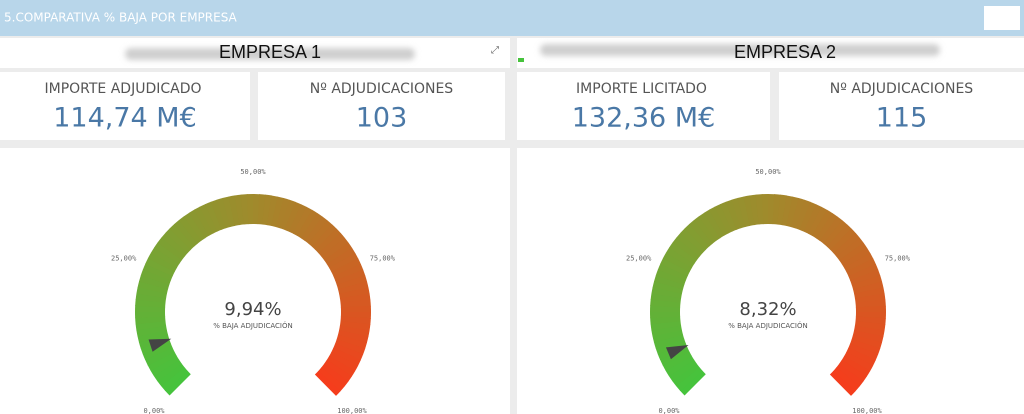 The image size is (1024, 414). Describe the element at coordinates (785, 52) in the screenshot. I see `panel-title: EMPRESA 2` at that location.